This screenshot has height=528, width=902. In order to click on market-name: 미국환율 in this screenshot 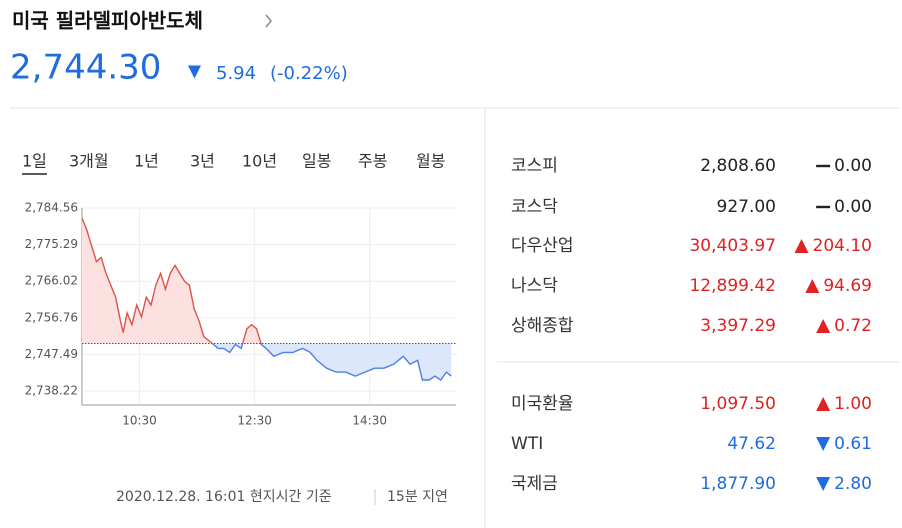, I will do `click(542, 404)`.